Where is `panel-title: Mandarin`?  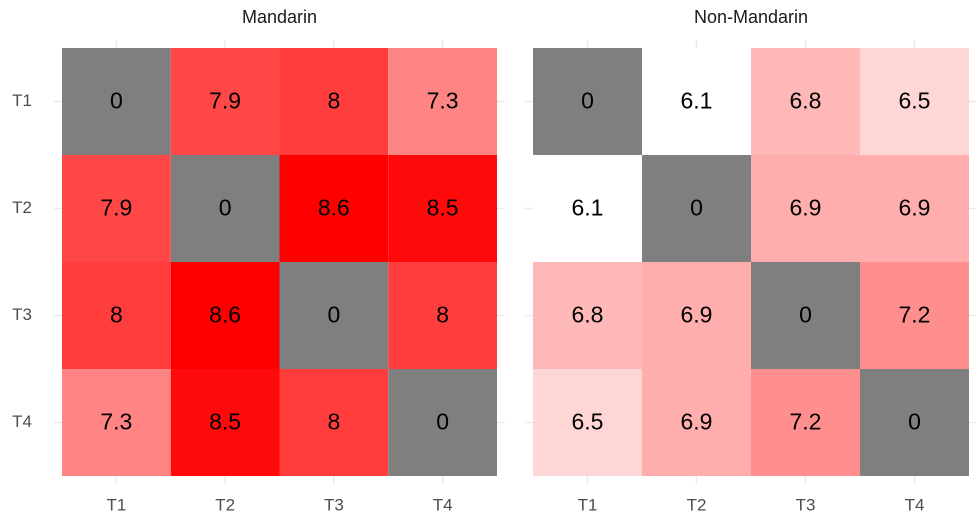 panel-title: Mandarin is located at coordinates (279, 17).